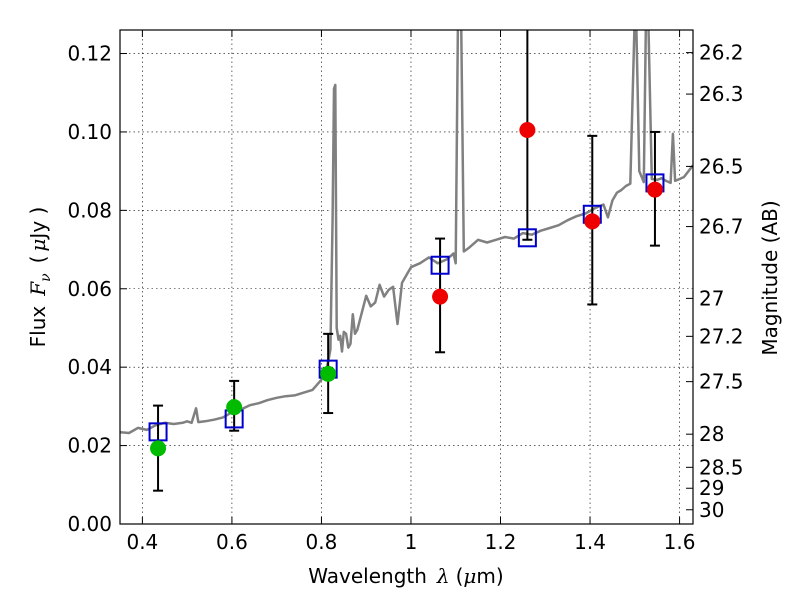 This screenshot has width=800, height=600. What do you see at coordinates (89, 524) in the screenshot?
I see `y-tick-label: 0.00` at bounding box center [89, 524].